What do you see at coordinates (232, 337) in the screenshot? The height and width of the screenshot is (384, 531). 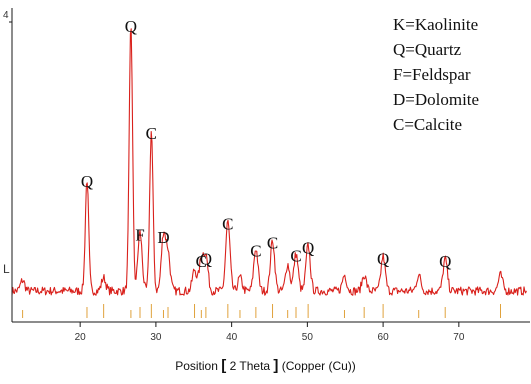 I see `x-tick-label: 40` at bounding box center [232, 337].